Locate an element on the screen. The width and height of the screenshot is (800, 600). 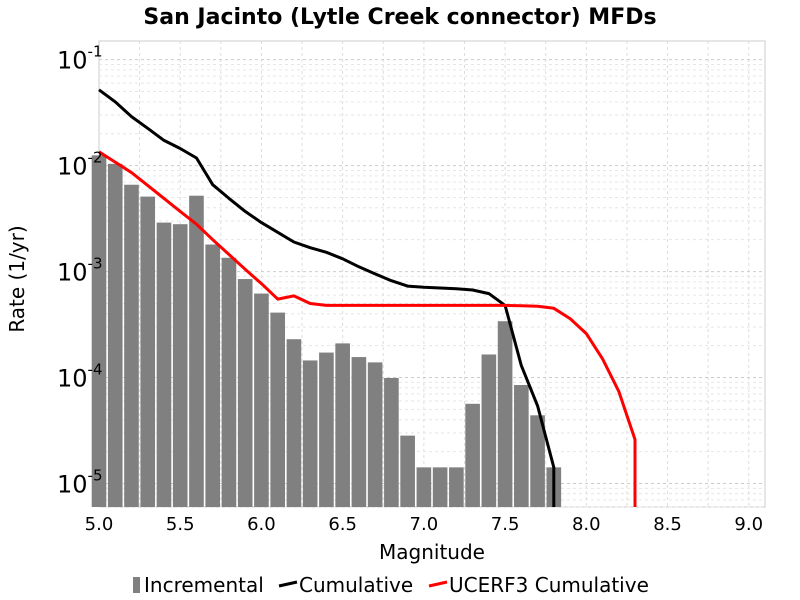
chart-title: San Jacinto (Lytle Creek connector) MFDs is located at coordinates (399, 17).